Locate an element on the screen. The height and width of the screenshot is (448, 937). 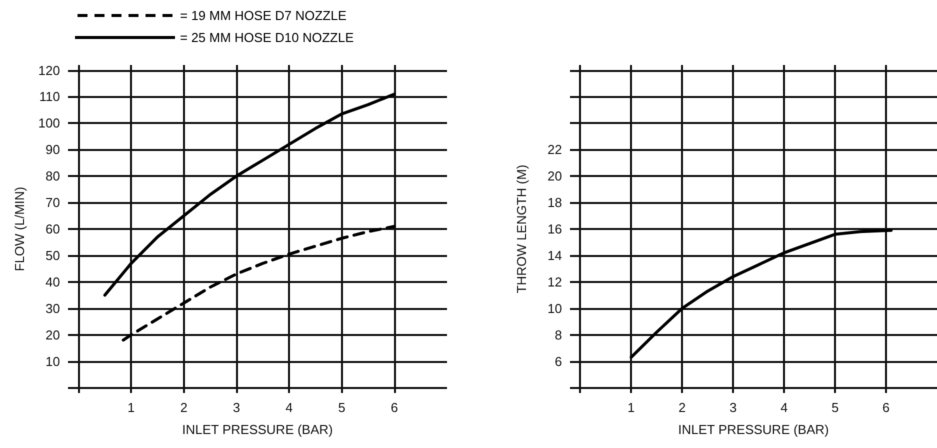
y-tick-label: 18 is located at coordinates (555, 202).